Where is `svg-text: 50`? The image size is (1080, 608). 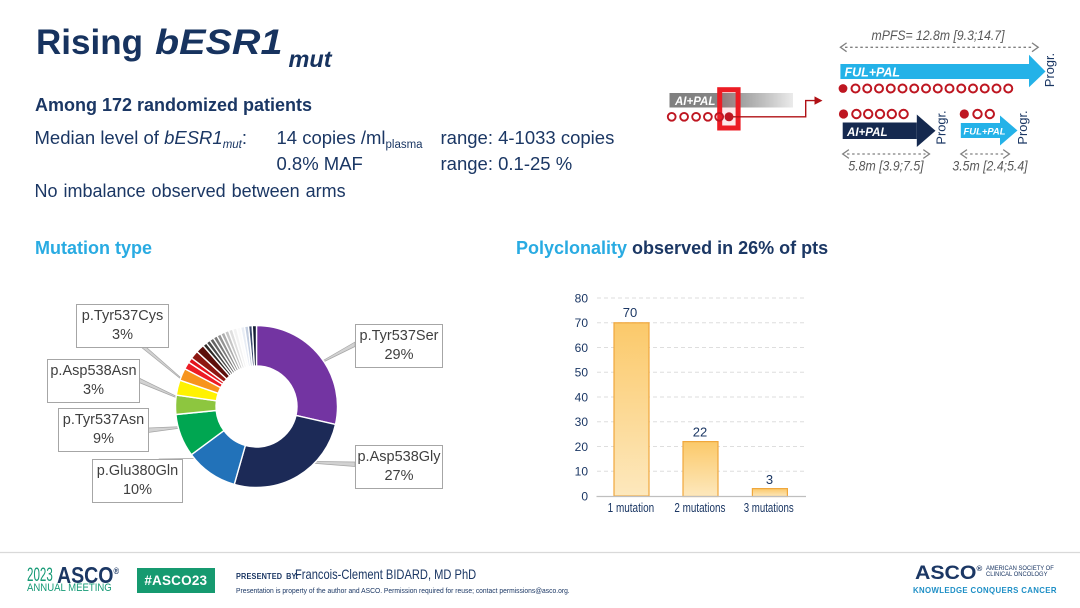 svg-text: 50 is located at coordinates (582, 373).